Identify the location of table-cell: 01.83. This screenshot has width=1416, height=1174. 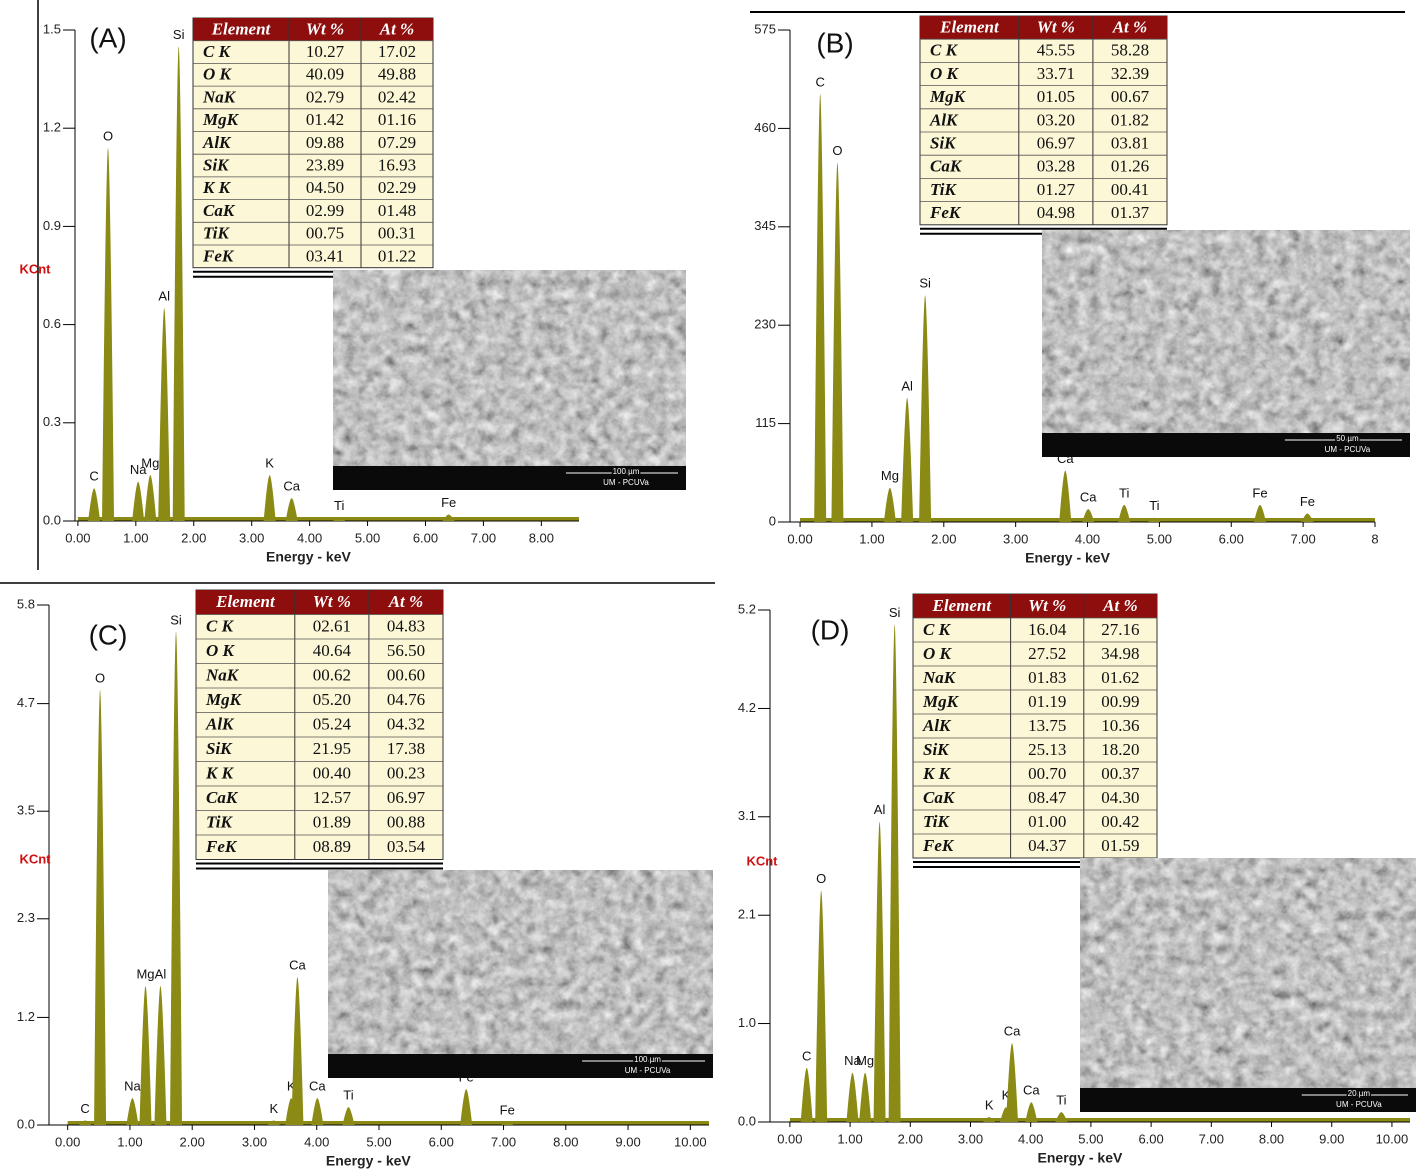
(1047, 677).